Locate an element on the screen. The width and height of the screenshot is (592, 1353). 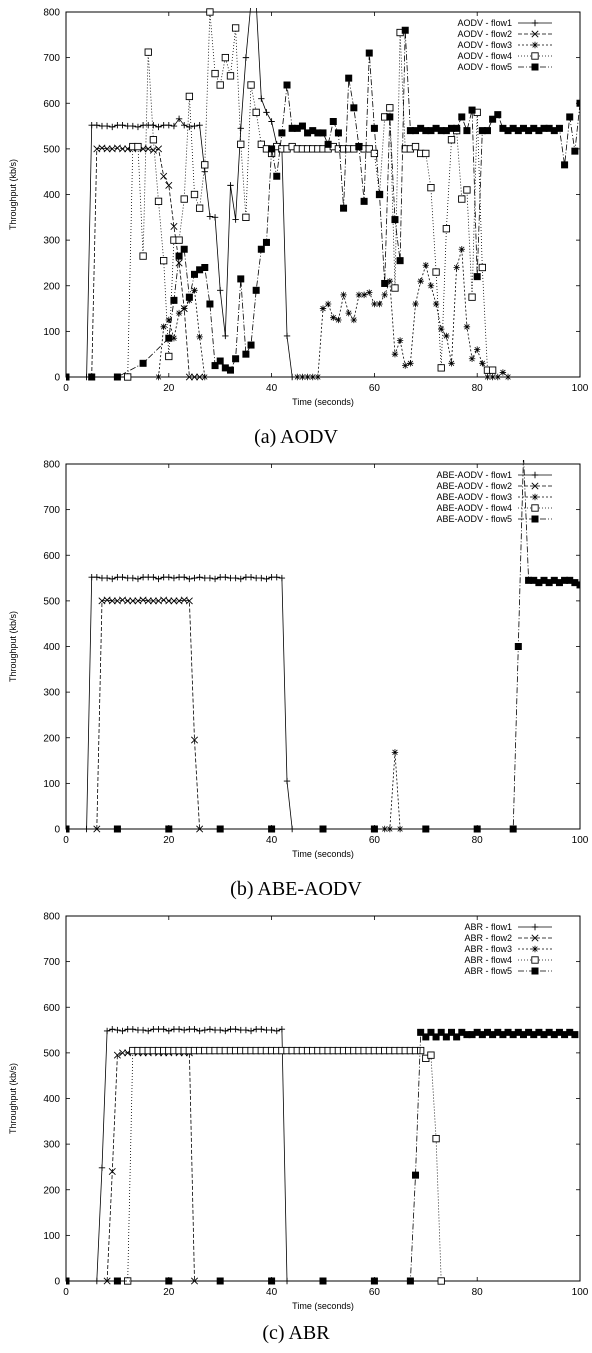
legend-label: ABR - flow2 is located at coordinates (488, 938).